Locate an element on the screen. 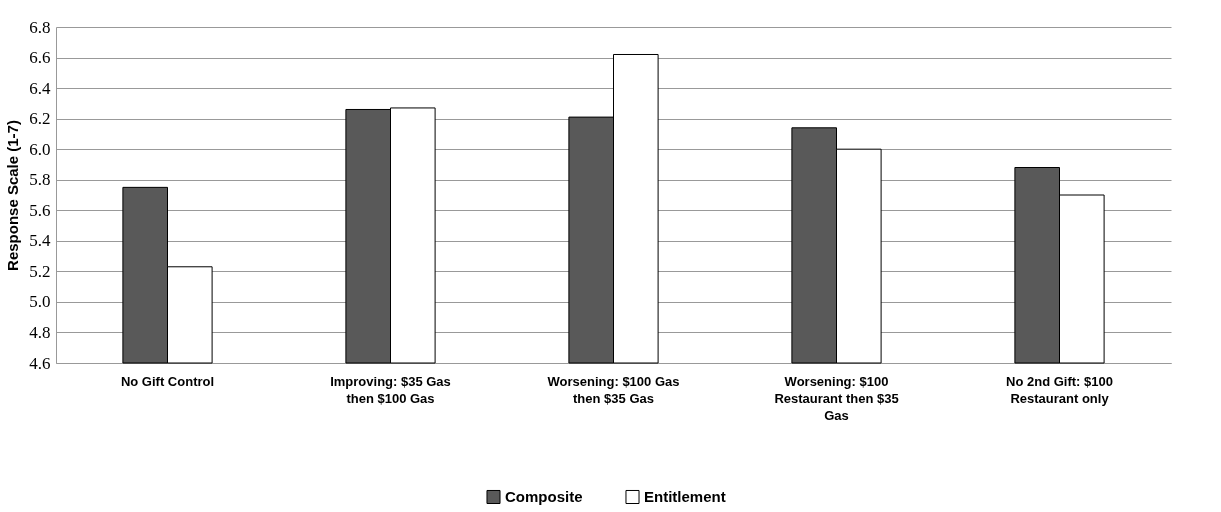  x-tick-label: Improving: $35 Gas then $100 Gas is located at coordinates (390, 389).